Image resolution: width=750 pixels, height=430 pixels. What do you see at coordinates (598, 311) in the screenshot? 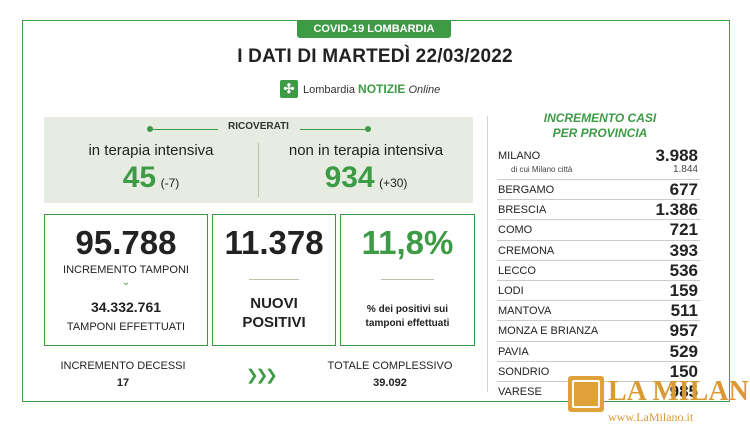
I see `province-row: MANTOVA 511` at bounding box center [598, 311].